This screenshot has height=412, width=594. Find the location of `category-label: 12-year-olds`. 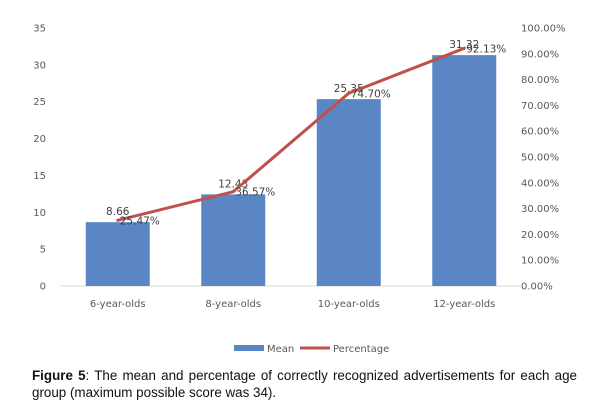

category-label: 12-year-olds is located at coordinates (464, 304).